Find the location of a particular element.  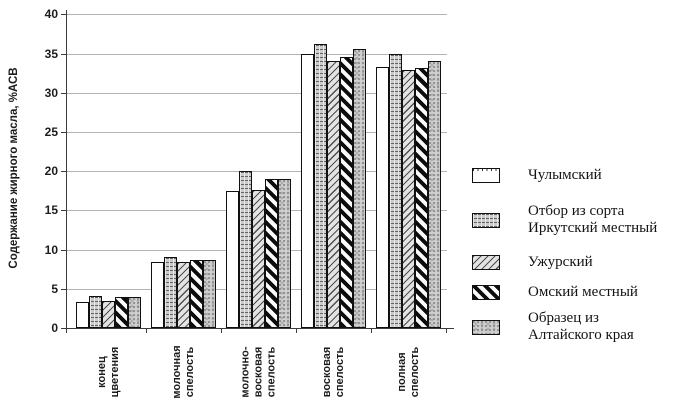

legend-item: Отбор из сорта Иркутский местный is located at coordinates (564, 220).